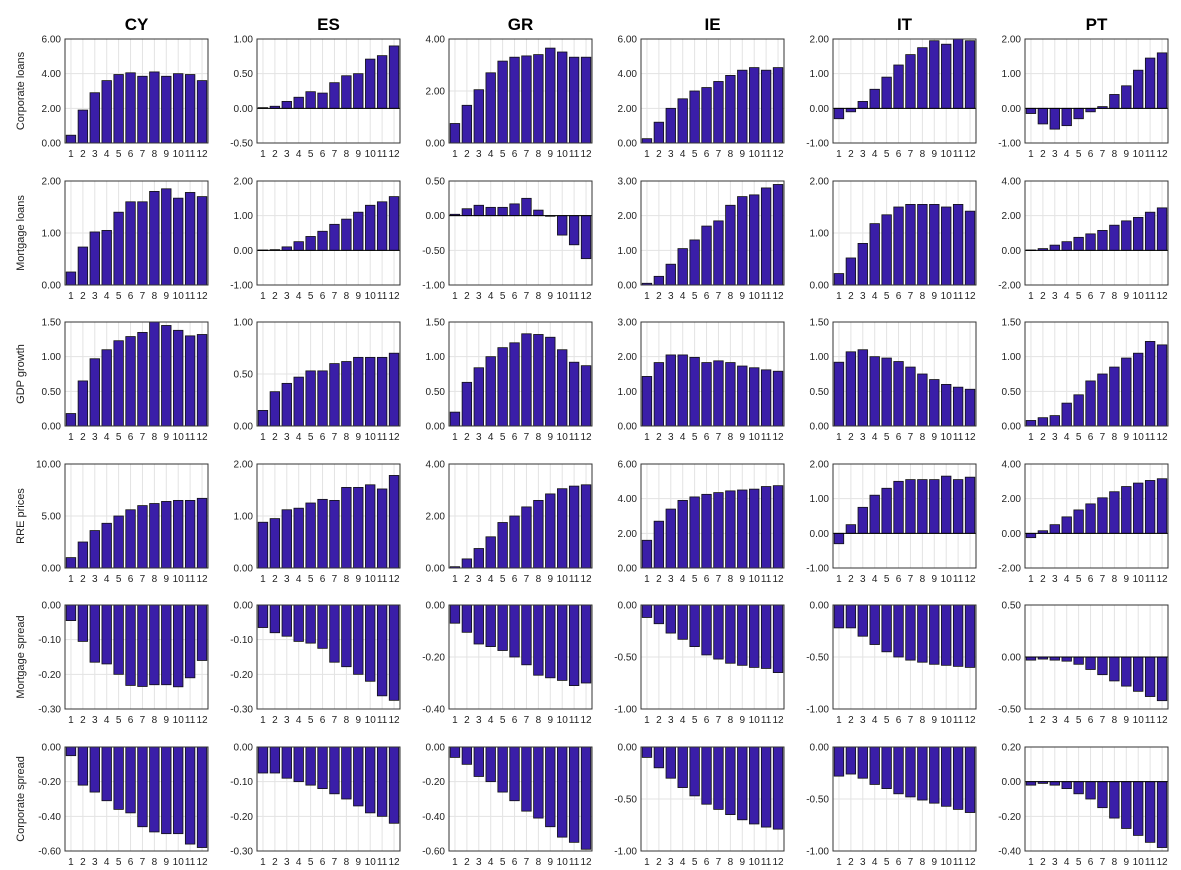 The height and width of the screenshot is (870, 1181). I want to click on y-tick-label: -0.20, so click(1009, 817).